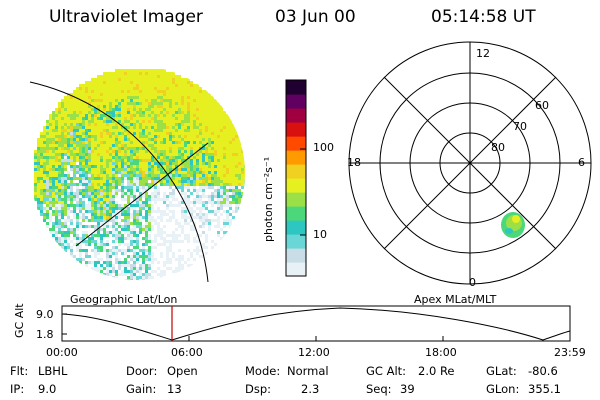  Describe the element at coordinates (436, 371) in the screenshot. I see `gc-alt-value: 2.0 Re` at that location.